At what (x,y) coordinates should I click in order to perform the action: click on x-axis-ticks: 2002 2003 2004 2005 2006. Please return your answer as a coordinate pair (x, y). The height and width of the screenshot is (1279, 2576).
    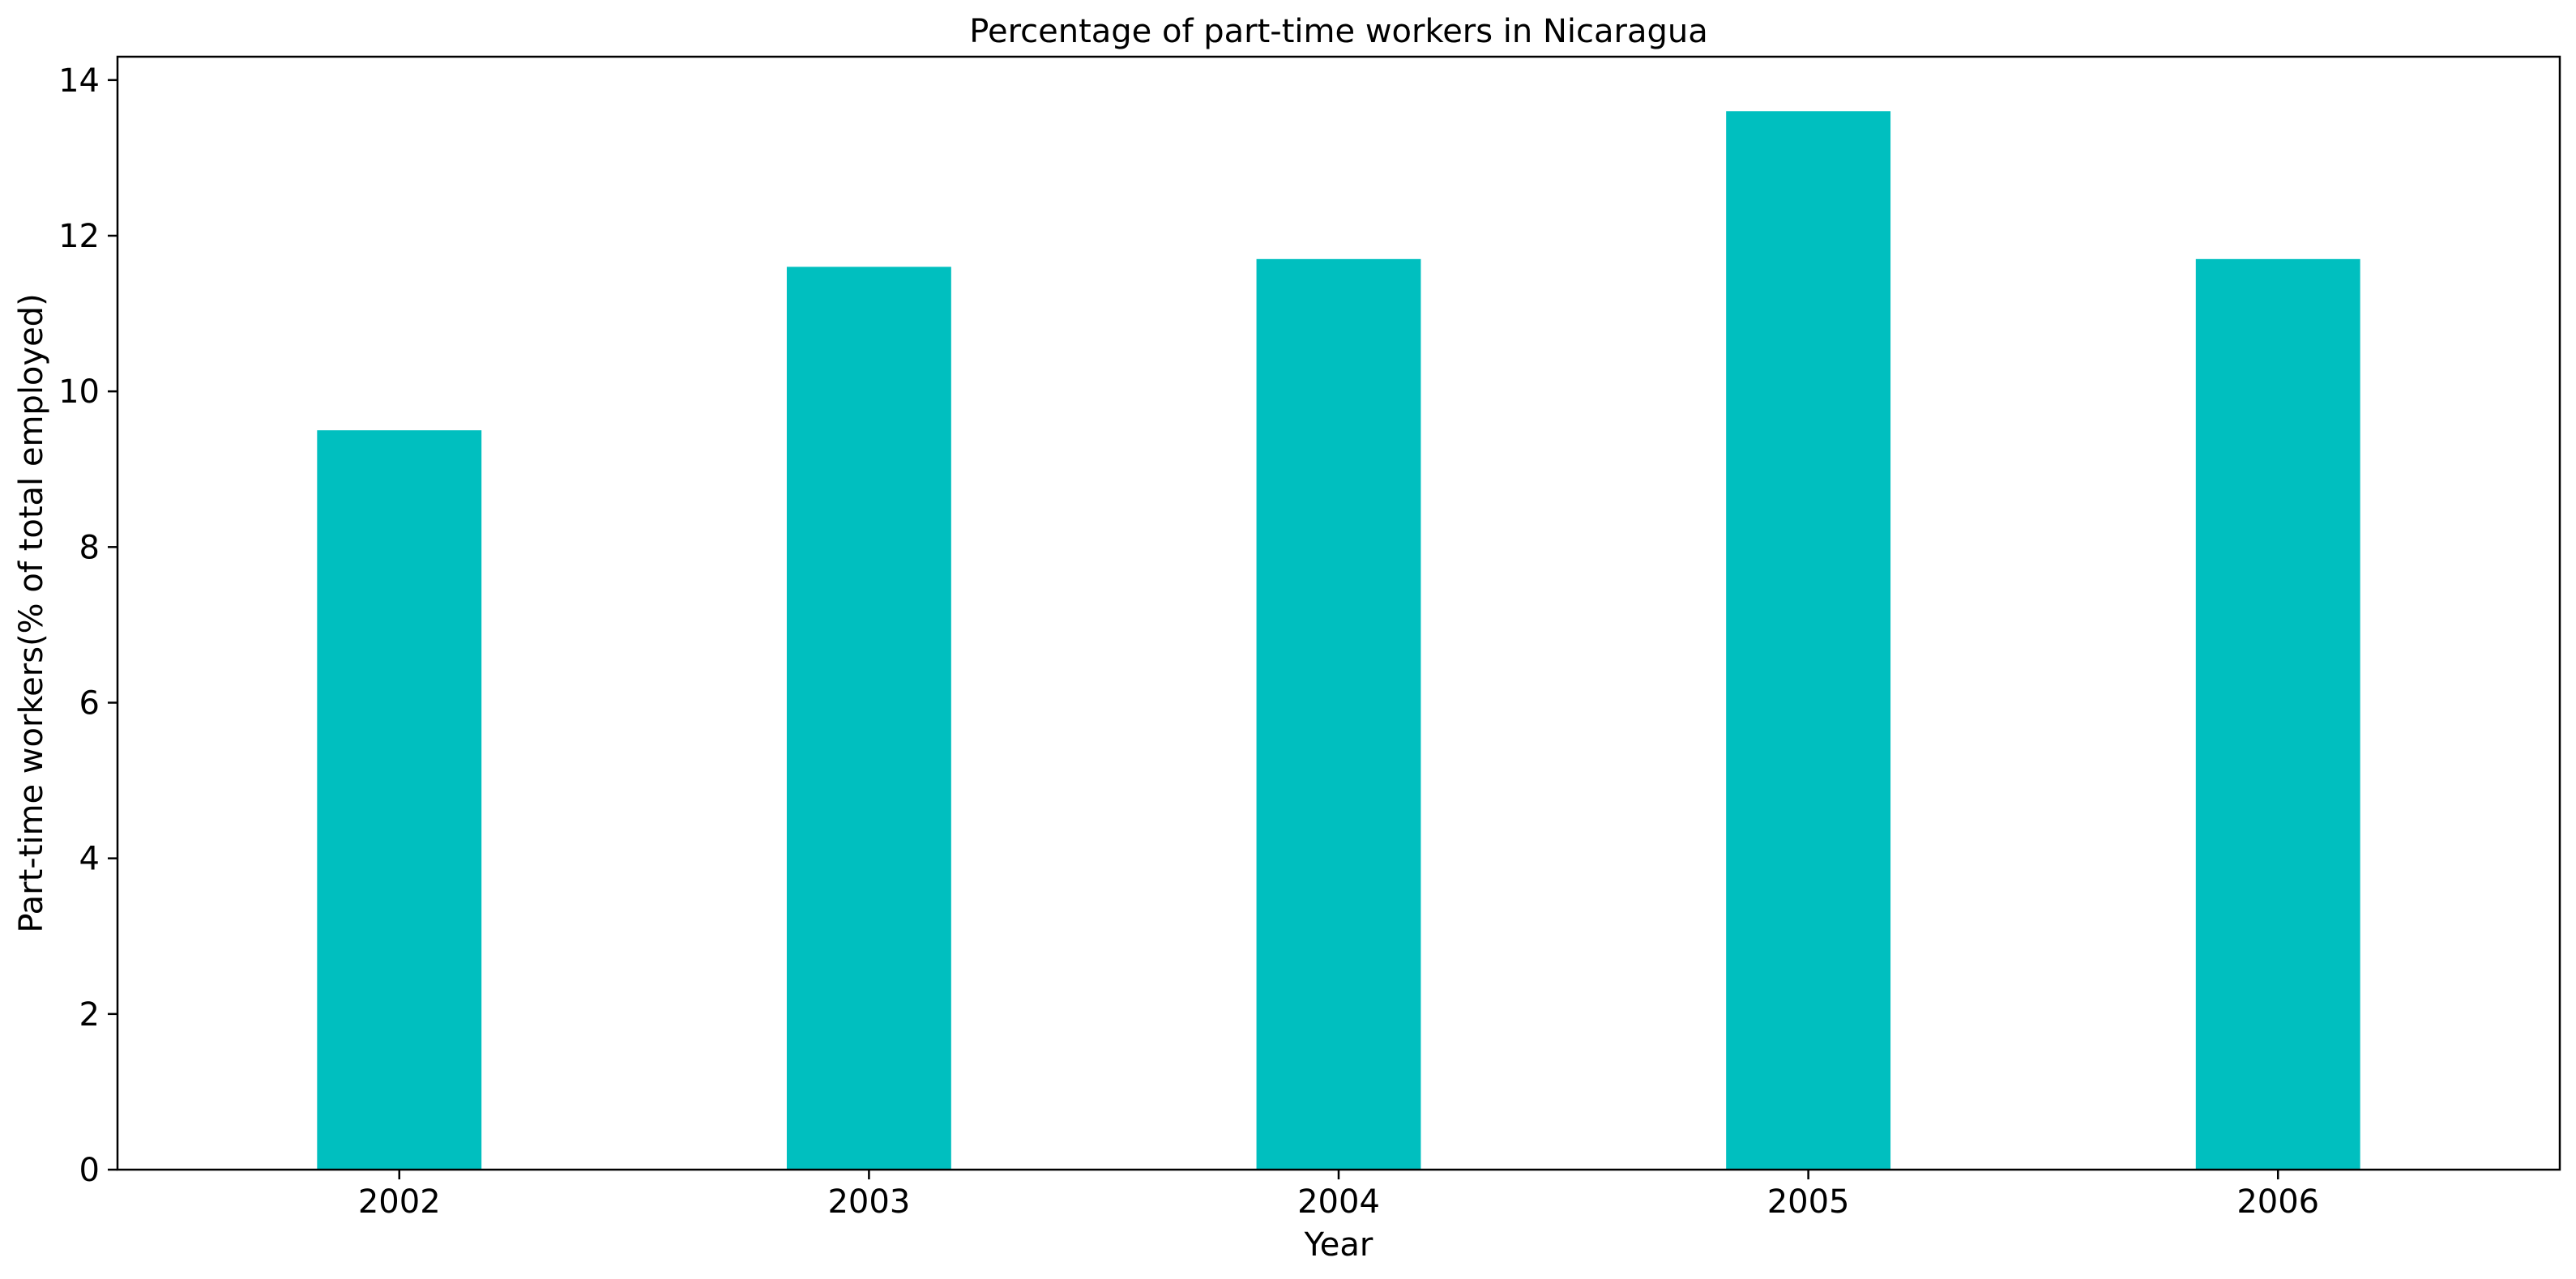
    Looking at the image, I should click on (1338, 1195).